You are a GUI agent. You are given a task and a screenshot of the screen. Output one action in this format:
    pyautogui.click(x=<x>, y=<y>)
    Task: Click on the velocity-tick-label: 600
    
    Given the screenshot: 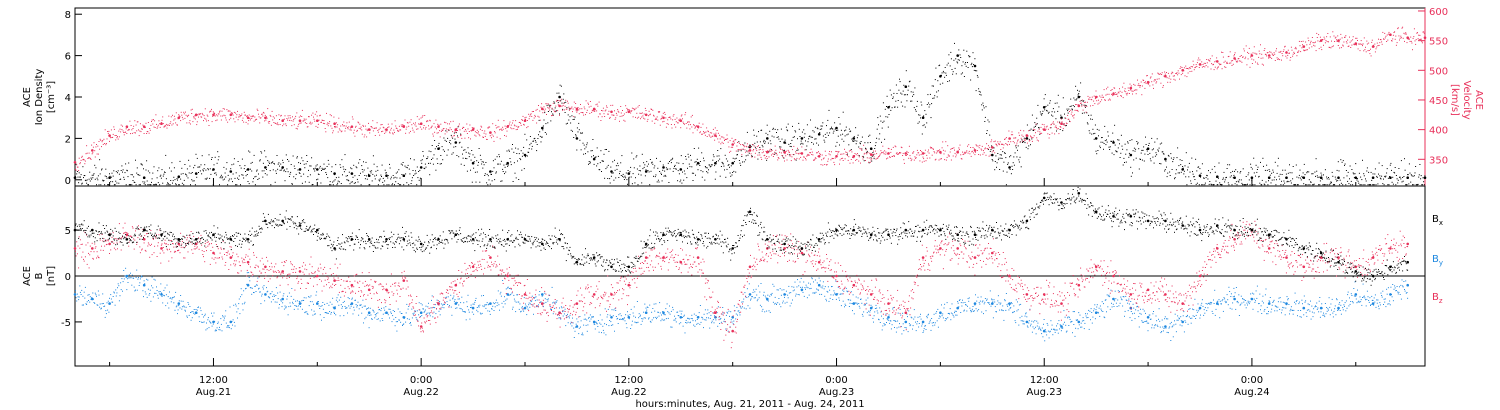 What is the action you would take?
    pyautogui.click(x=1438, y=12)
    